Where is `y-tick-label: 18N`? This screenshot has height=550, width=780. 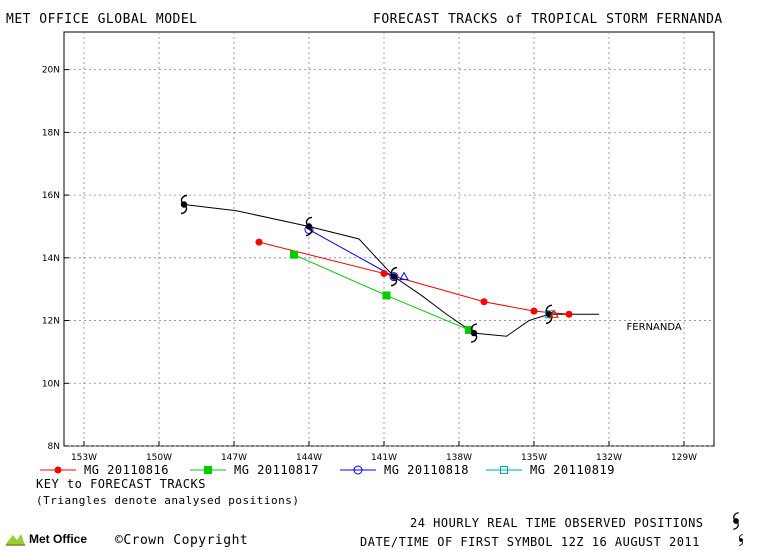
y-tick-label: 18N is located at coordinates (51, 133).